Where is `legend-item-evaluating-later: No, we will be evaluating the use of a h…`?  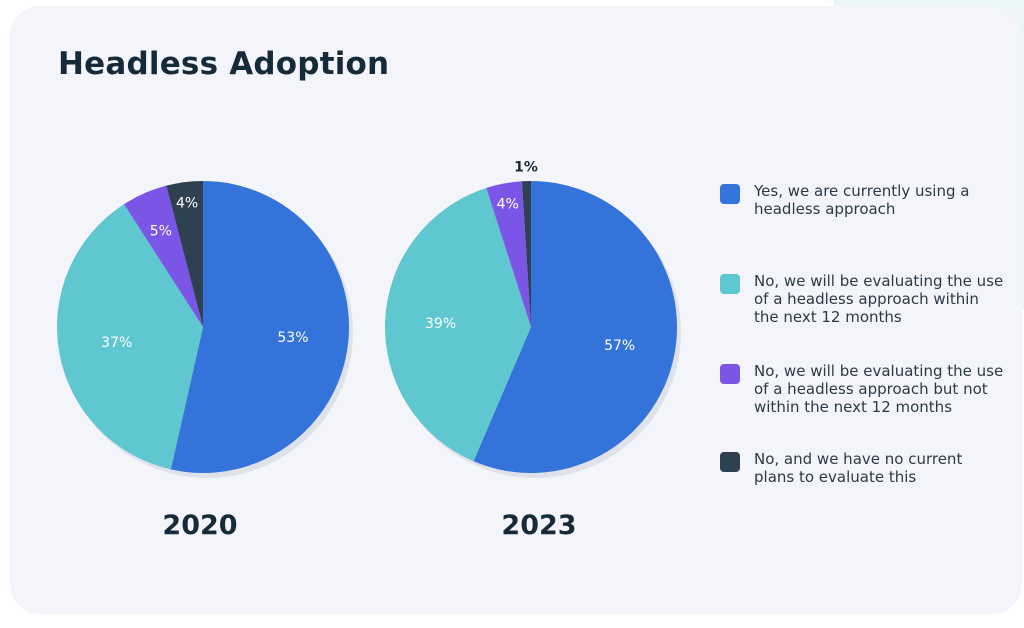 legend-item-evaluating-later: No, we will be evaluating the use of a h… is located at coordinates (862, 389).